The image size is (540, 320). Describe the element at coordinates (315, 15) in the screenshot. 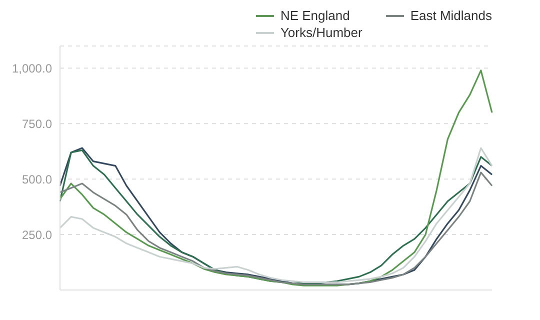

I see `legend-label: NE England` at that location.